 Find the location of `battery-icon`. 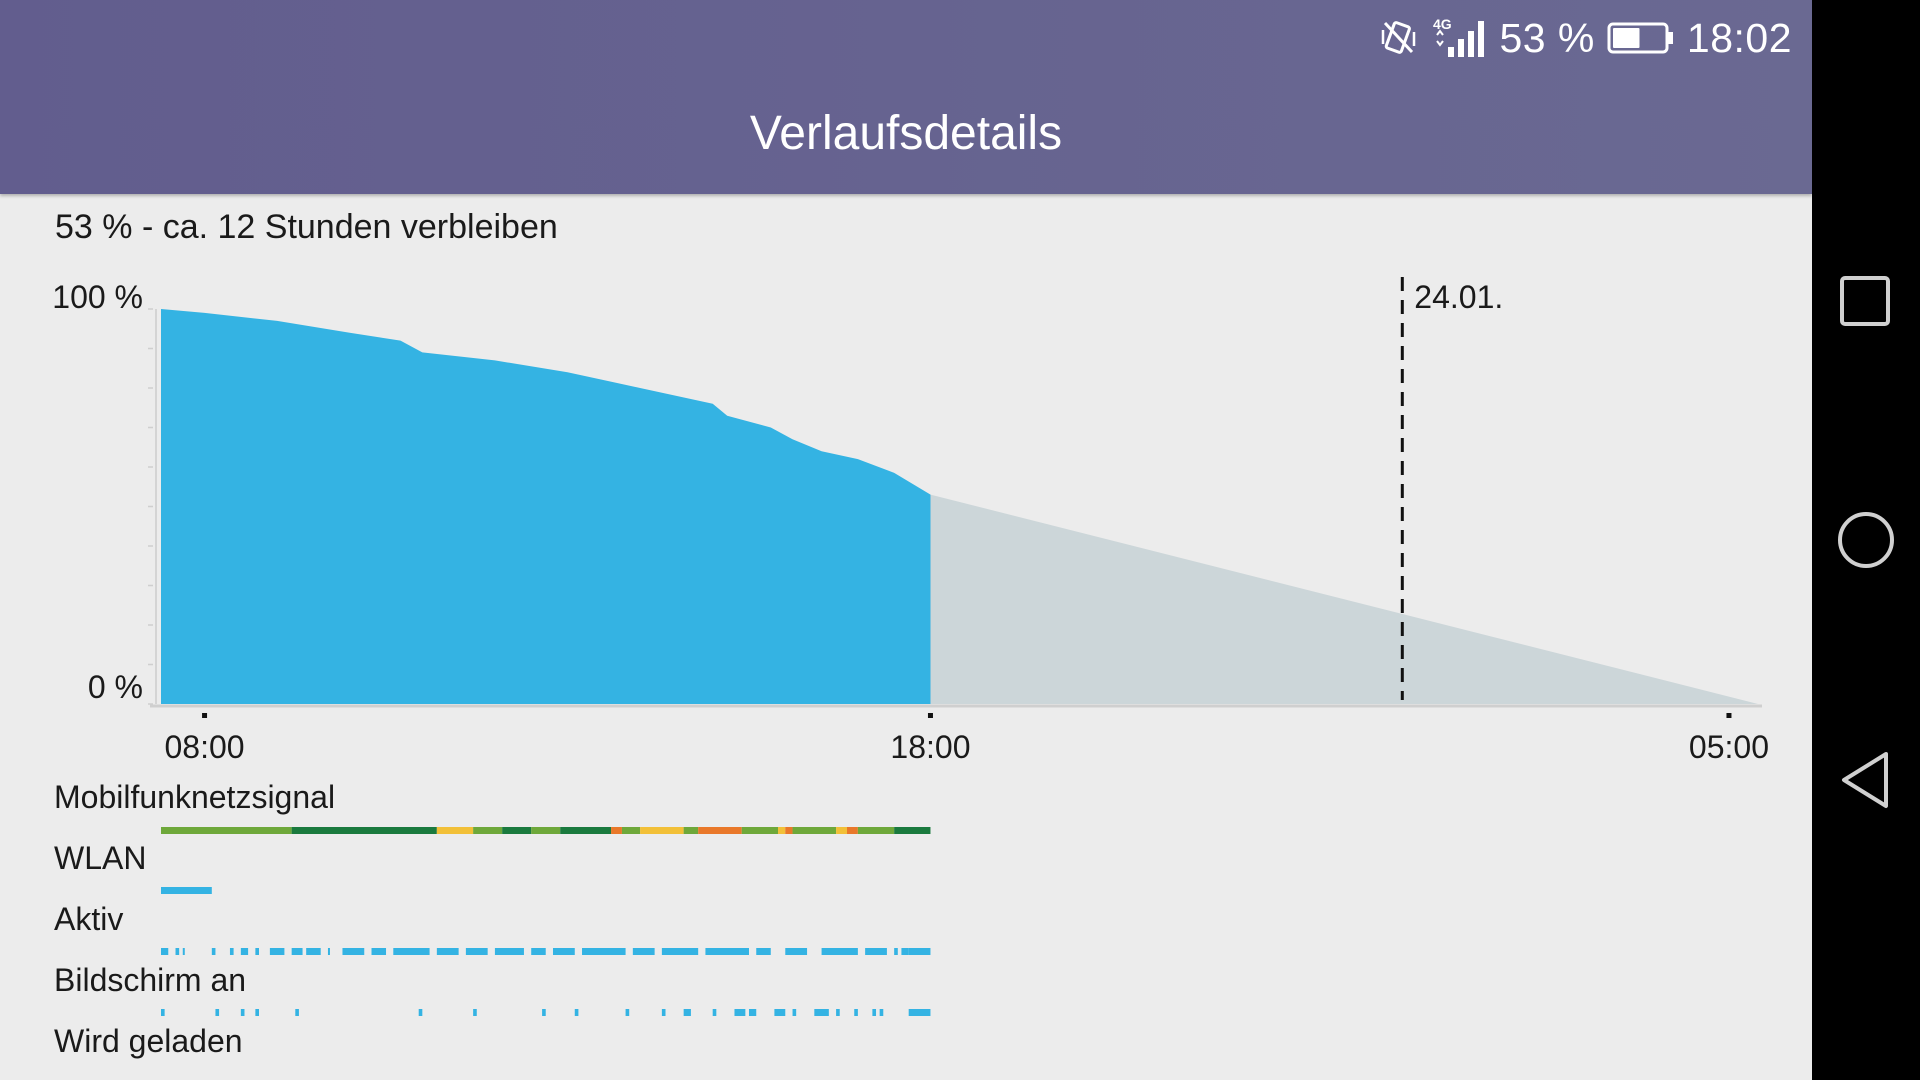

battery-icon is located at coordinates (1641, 38).